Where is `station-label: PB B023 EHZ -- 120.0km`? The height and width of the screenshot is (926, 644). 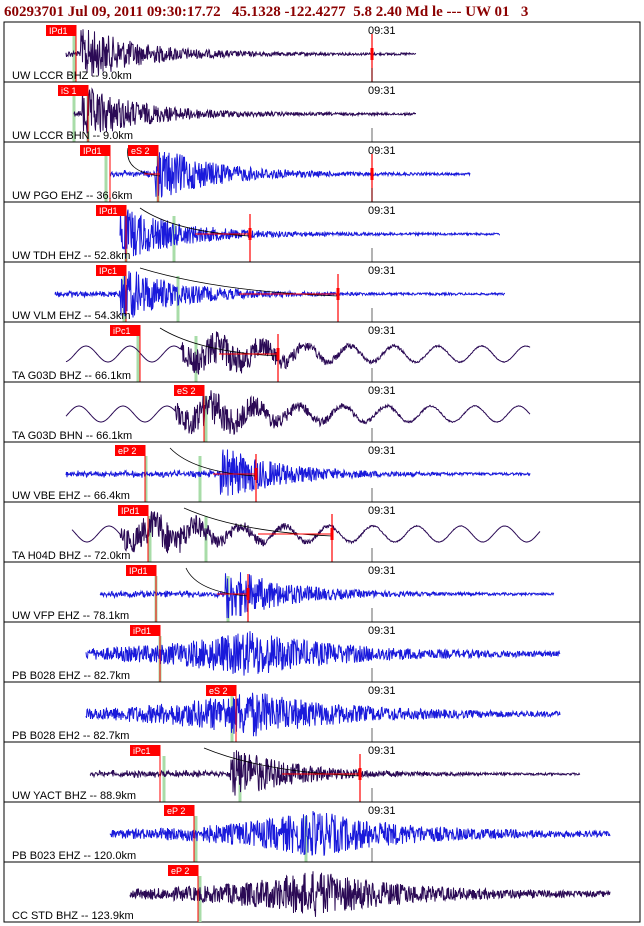
station-label: PB B023 EHZ -- 120.0km is located at coordinates (74, 856).